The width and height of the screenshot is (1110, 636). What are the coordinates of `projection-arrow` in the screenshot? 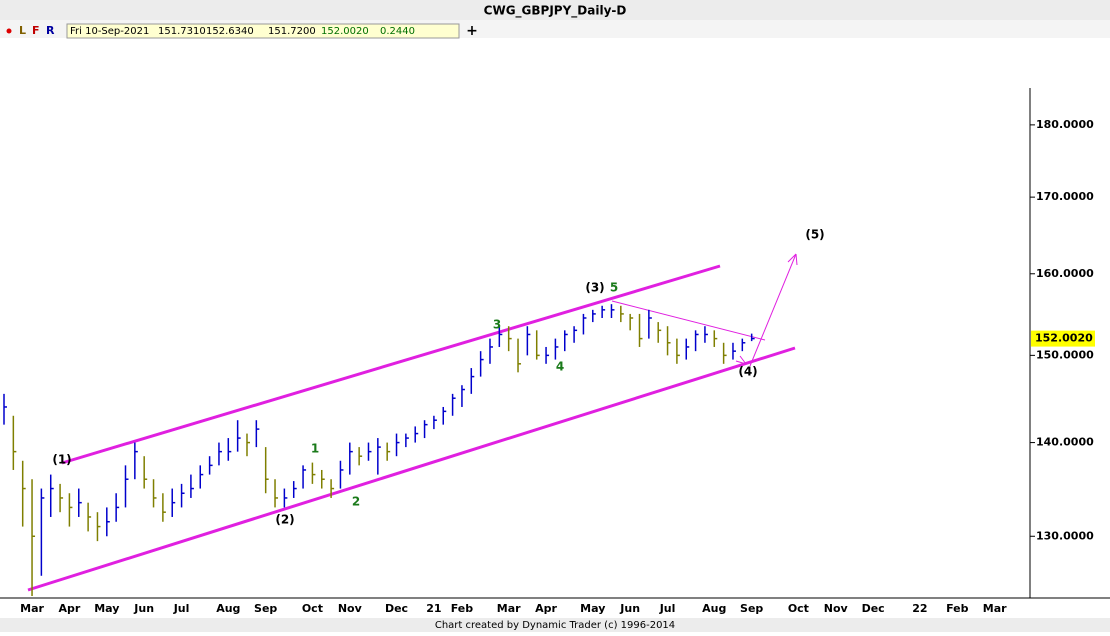 It's located at (773, 310).